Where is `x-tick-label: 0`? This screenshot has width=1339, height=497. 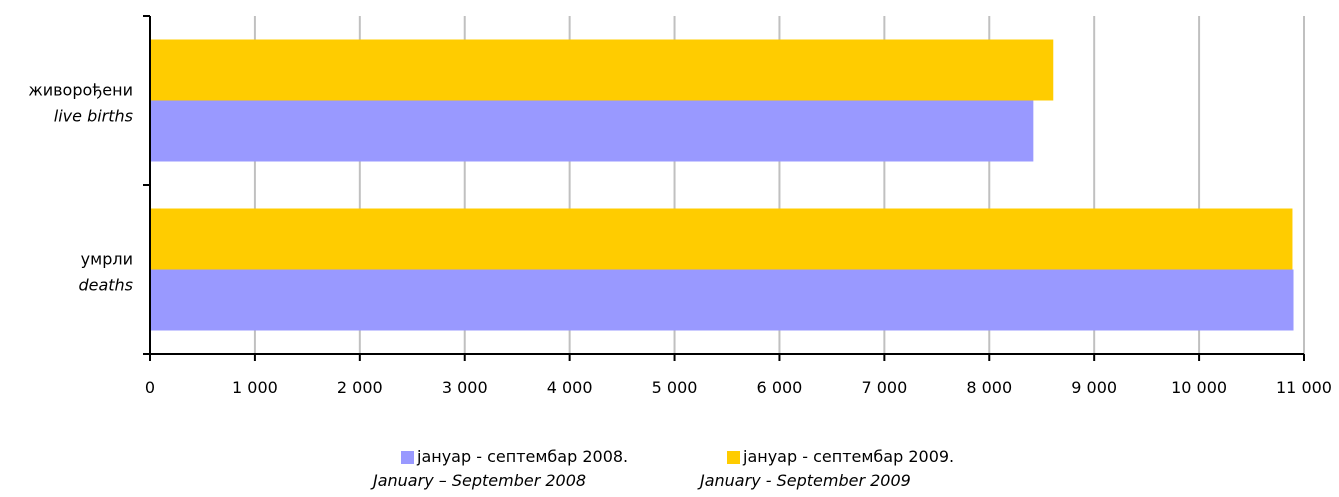
x-tick-label: 0 is located at coordinates (150, 387).